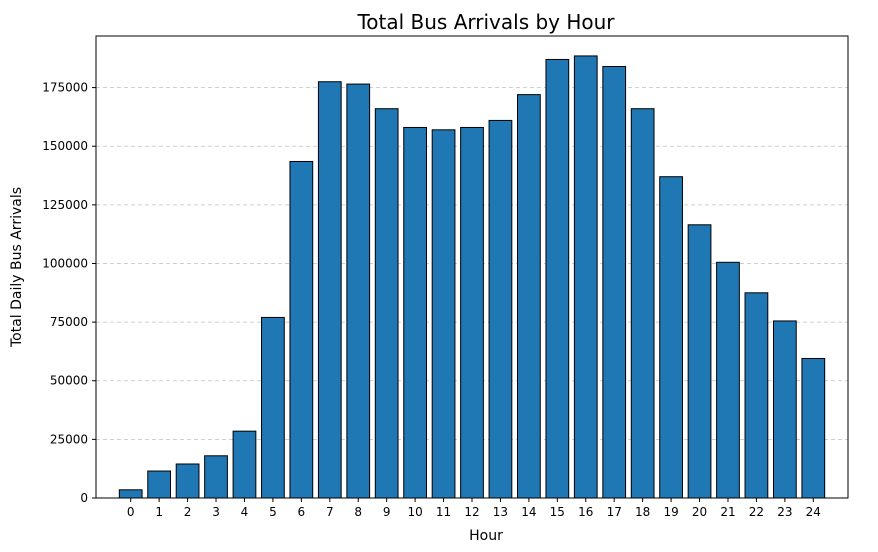 The width and height of the screenshot is (878, 552). Describe the element at coordinates (642, 512) in the screenshot. I see `x-tick-label: 18` at that location.